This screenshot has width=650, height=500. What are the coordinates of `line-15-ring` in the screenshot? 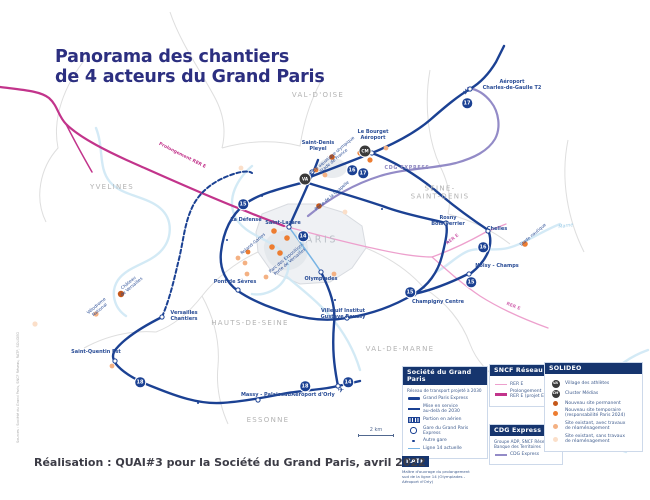 It's located at (333, 250).